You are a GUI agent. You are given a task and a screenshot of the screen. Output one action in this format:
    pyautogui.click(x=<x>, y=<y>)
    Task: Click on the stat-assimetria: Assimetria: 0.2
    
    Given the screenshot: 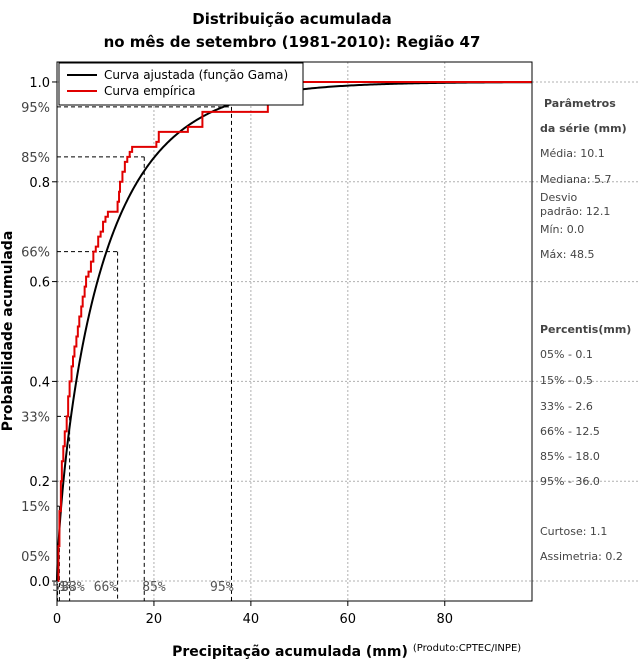 What is the action you would take?
    pyautogui.click(x=581, y=556)
    